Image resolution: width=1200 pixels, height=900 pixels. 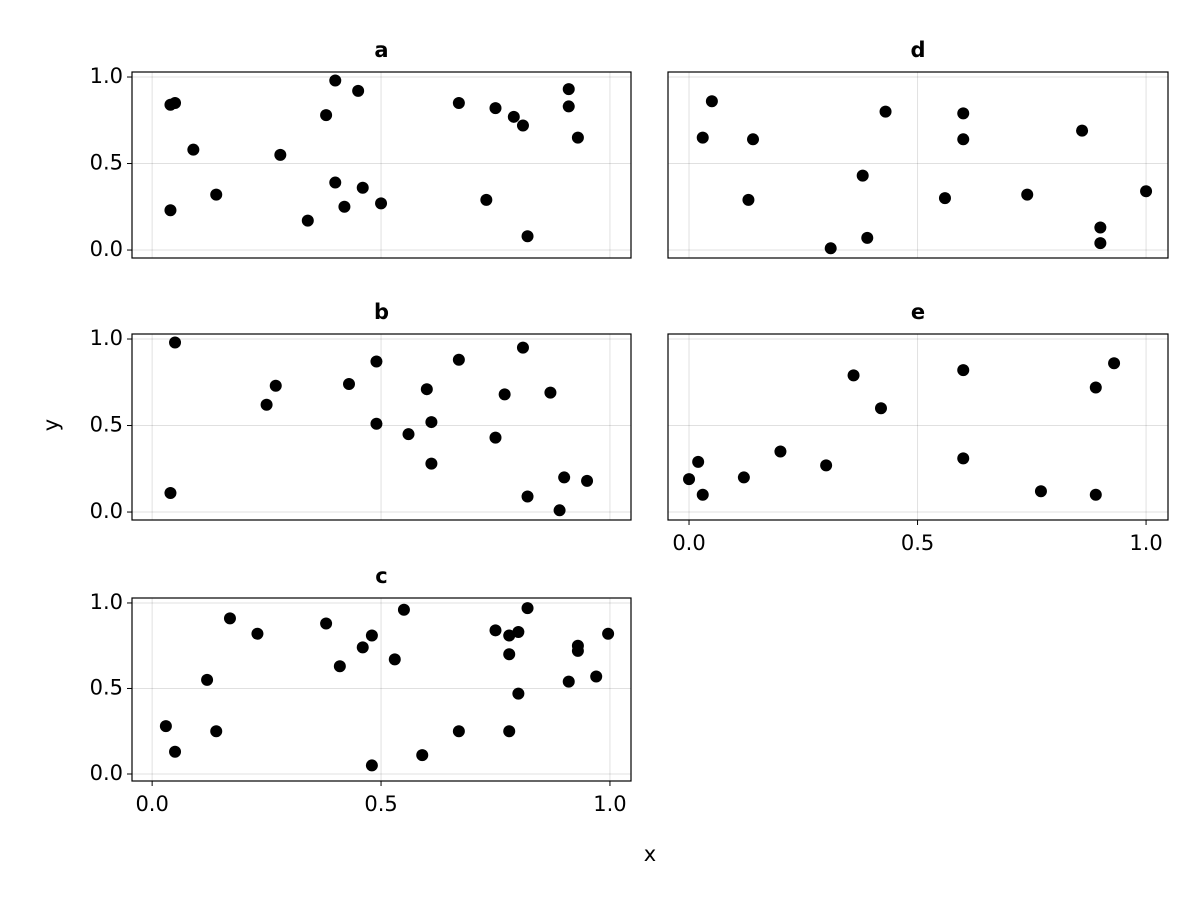 What do you see at coordinates (106, 687) in the screenshot?
I see `y-tick-label: 0.5` at bounding box center [106, 687].